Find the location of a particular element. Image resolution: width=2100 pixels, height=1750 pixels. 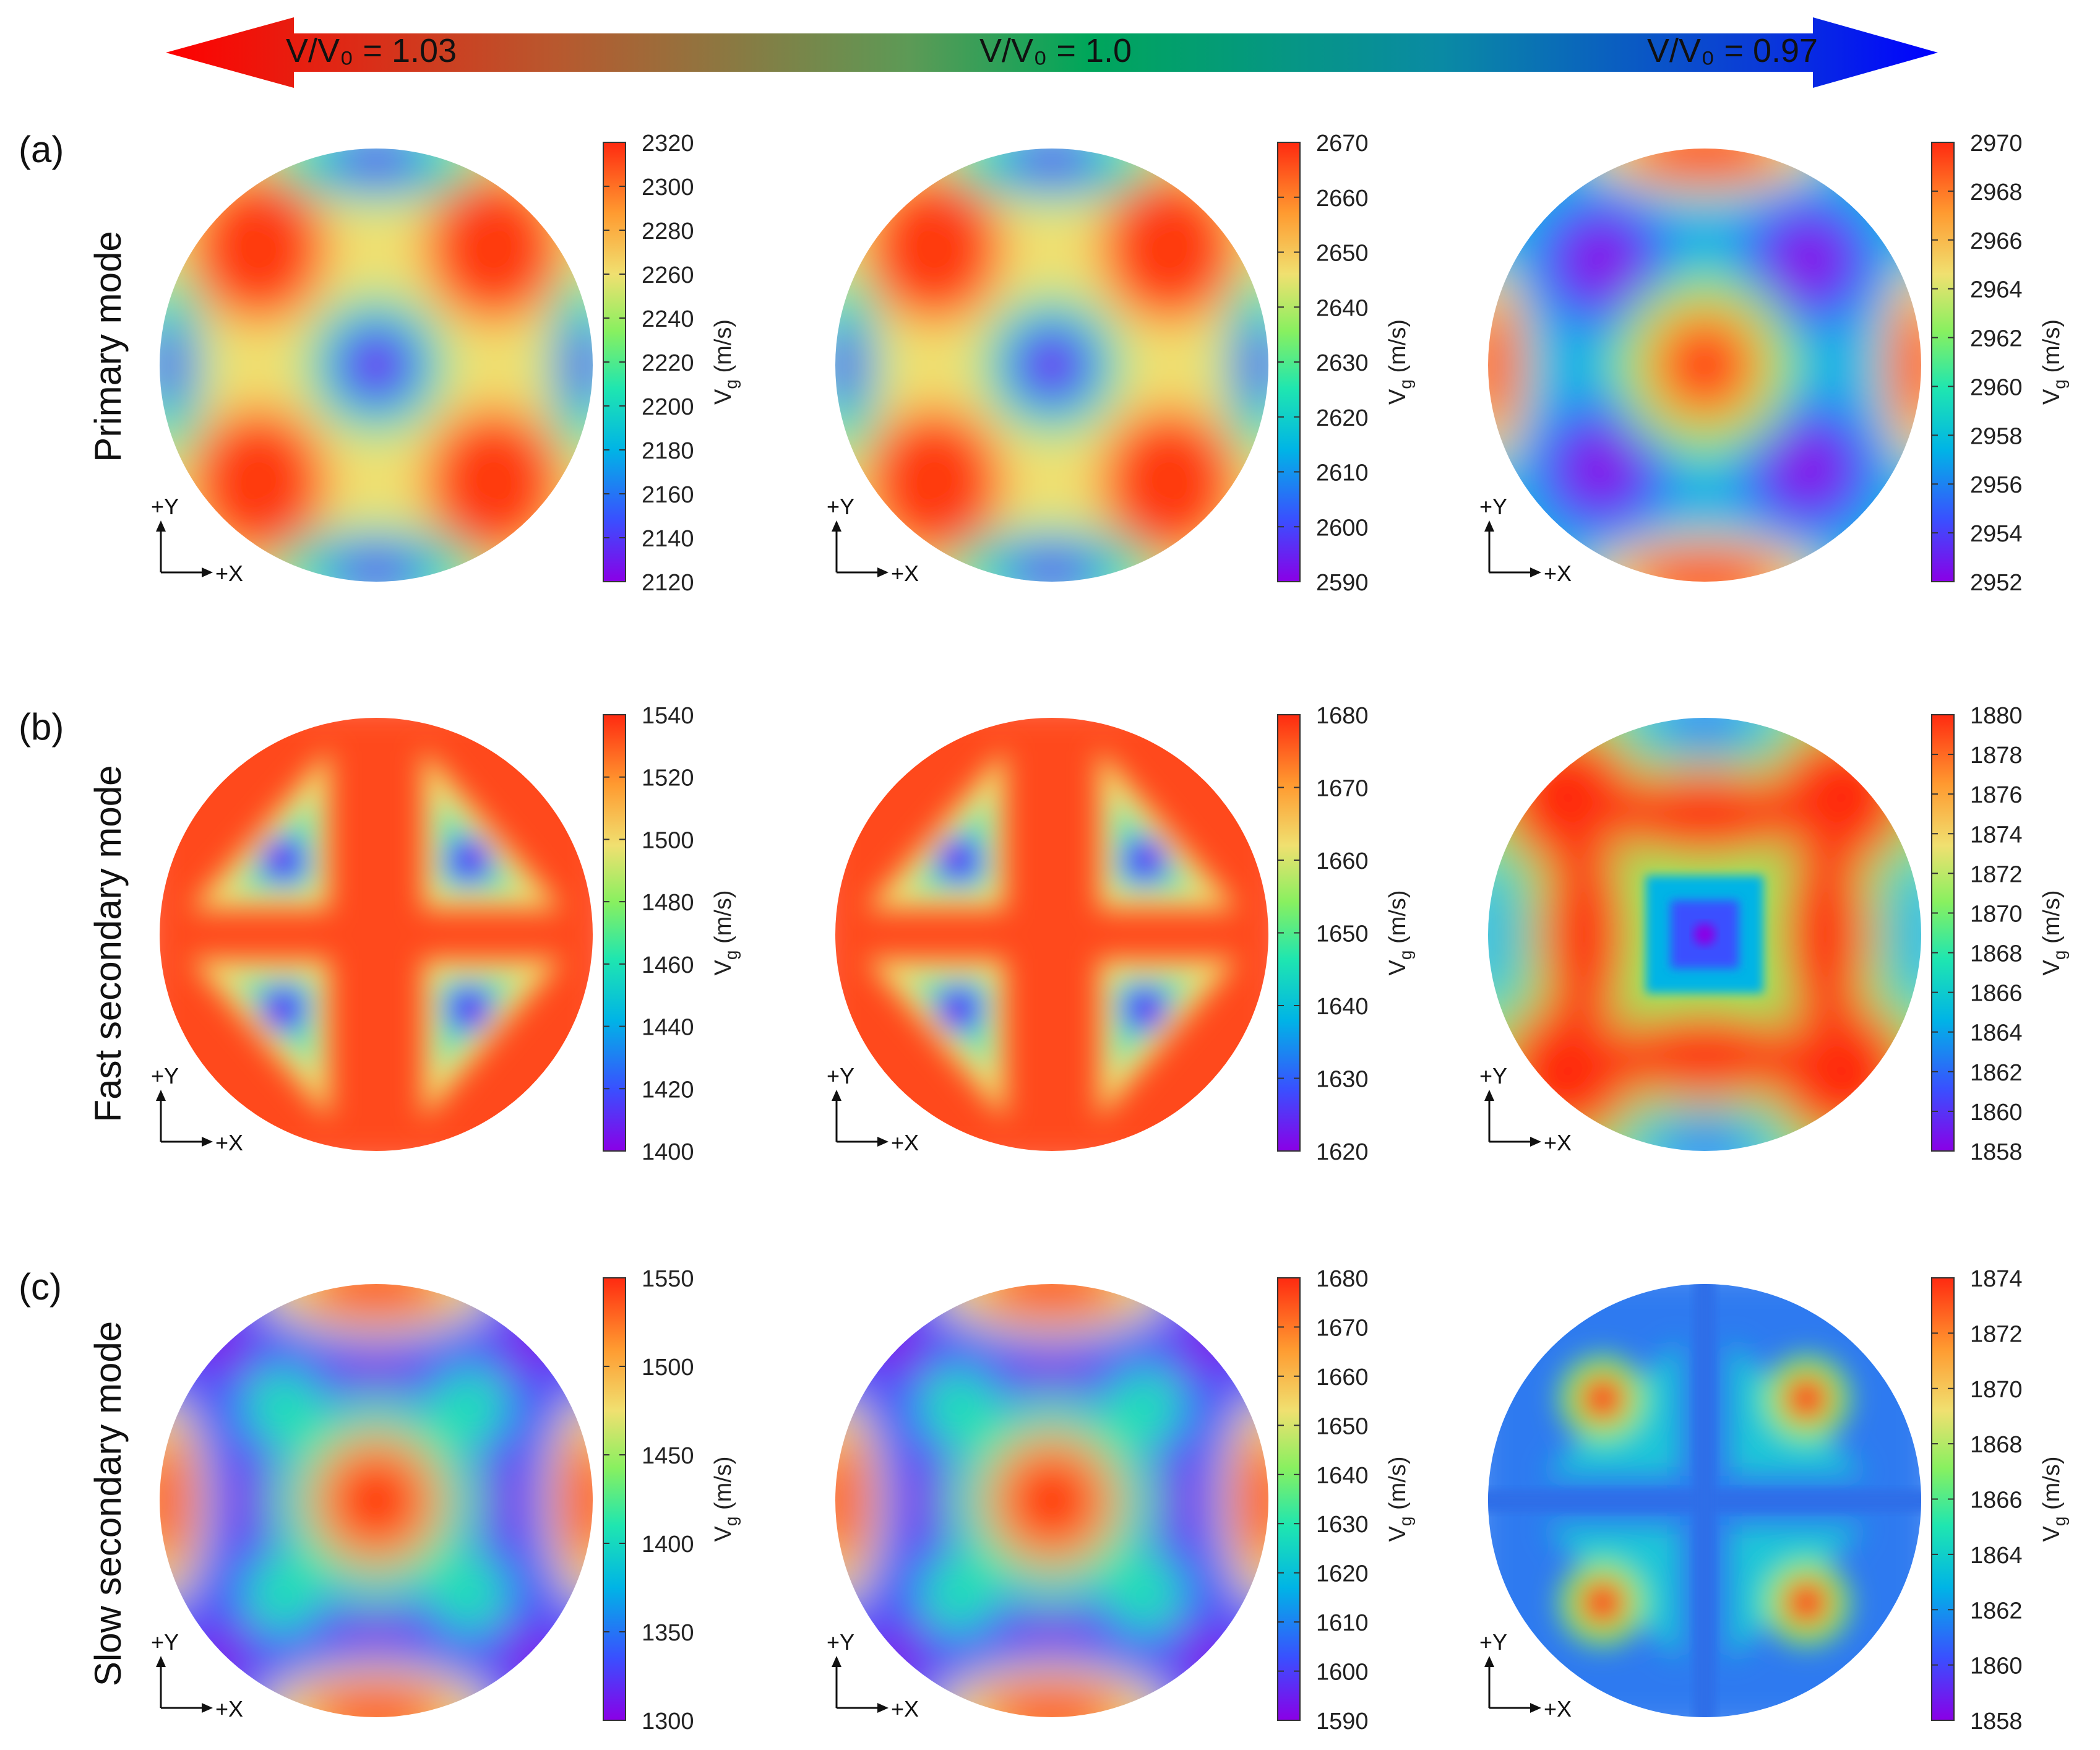

colorbar-tick-label: 2120 is located at coordinates (668, 583).